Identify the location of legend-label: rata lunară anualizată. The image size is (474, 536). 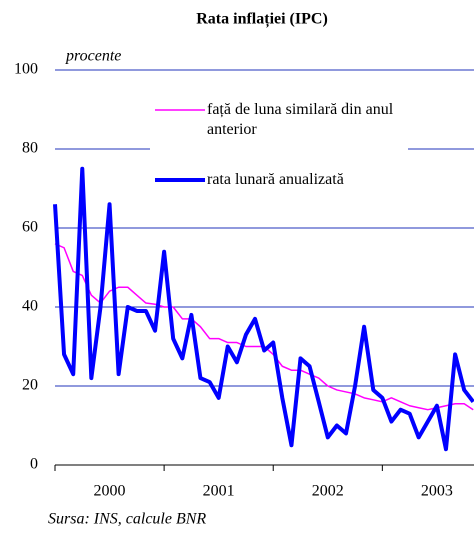
(275, 179).